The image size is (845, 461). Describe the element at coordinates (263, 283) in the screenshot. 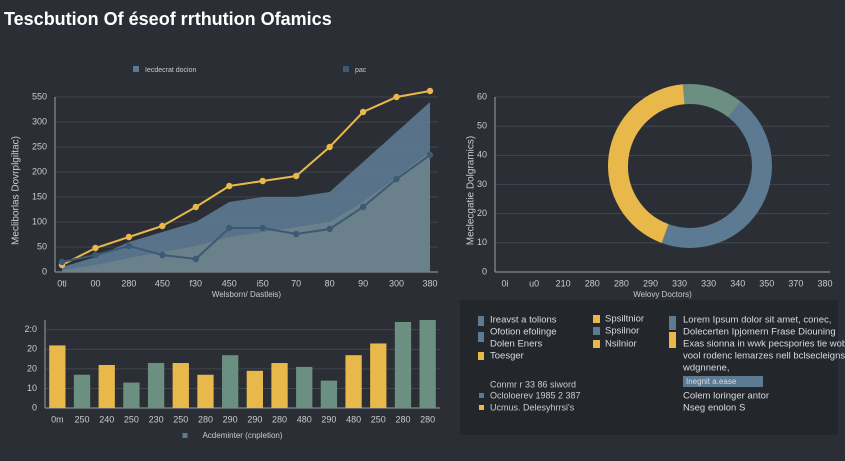

I see `x-tick-label: i50` at that location.